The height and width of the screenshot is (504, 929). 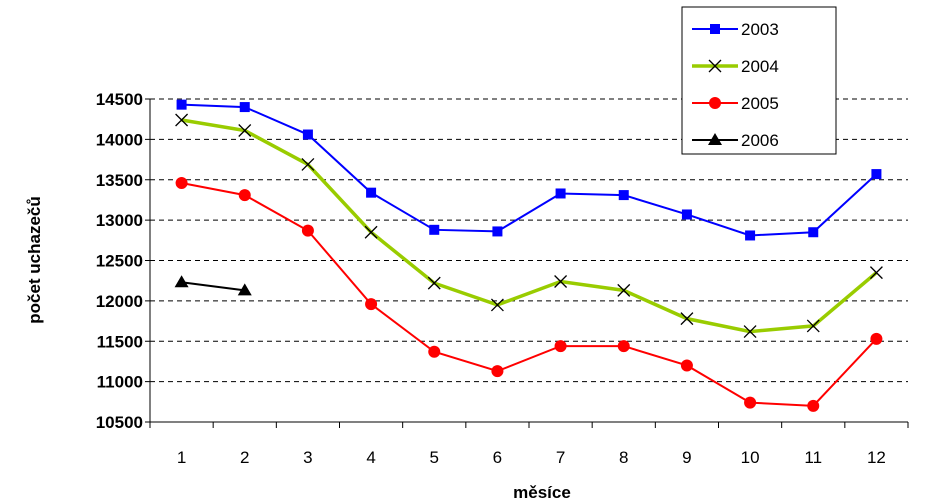 I want to click on x-tick-label: 3, so click(x=307, y=457).